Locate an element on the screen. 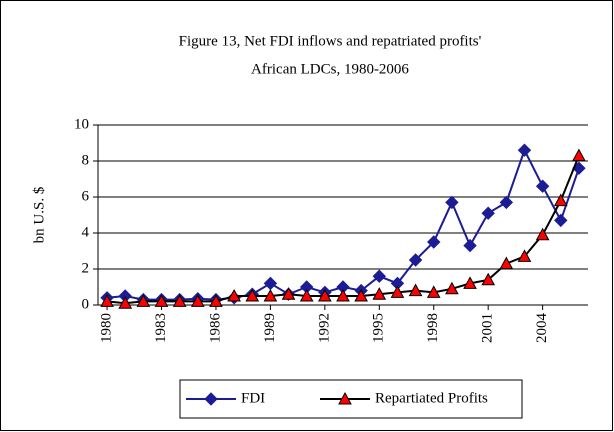 The width and height of the screenshot is (614, 432). y-tick-label: 0 is located at coordinates (86, 304).